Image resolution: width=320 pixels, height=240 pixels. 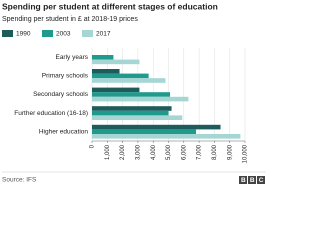 I want to click on logo: BBC, so click(x=254, y=180).